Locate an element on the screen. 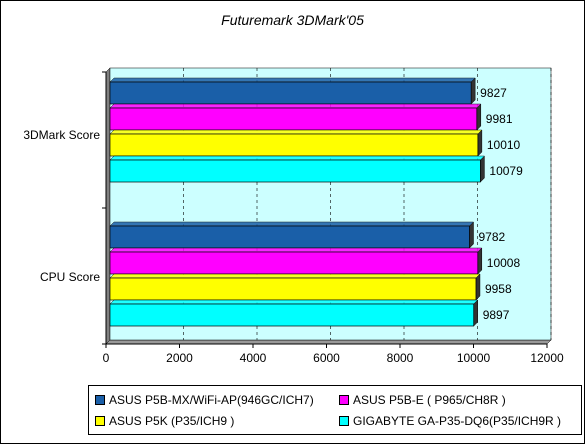  x-tick-label-6000: 6000 is located at coordinates (326, 358).